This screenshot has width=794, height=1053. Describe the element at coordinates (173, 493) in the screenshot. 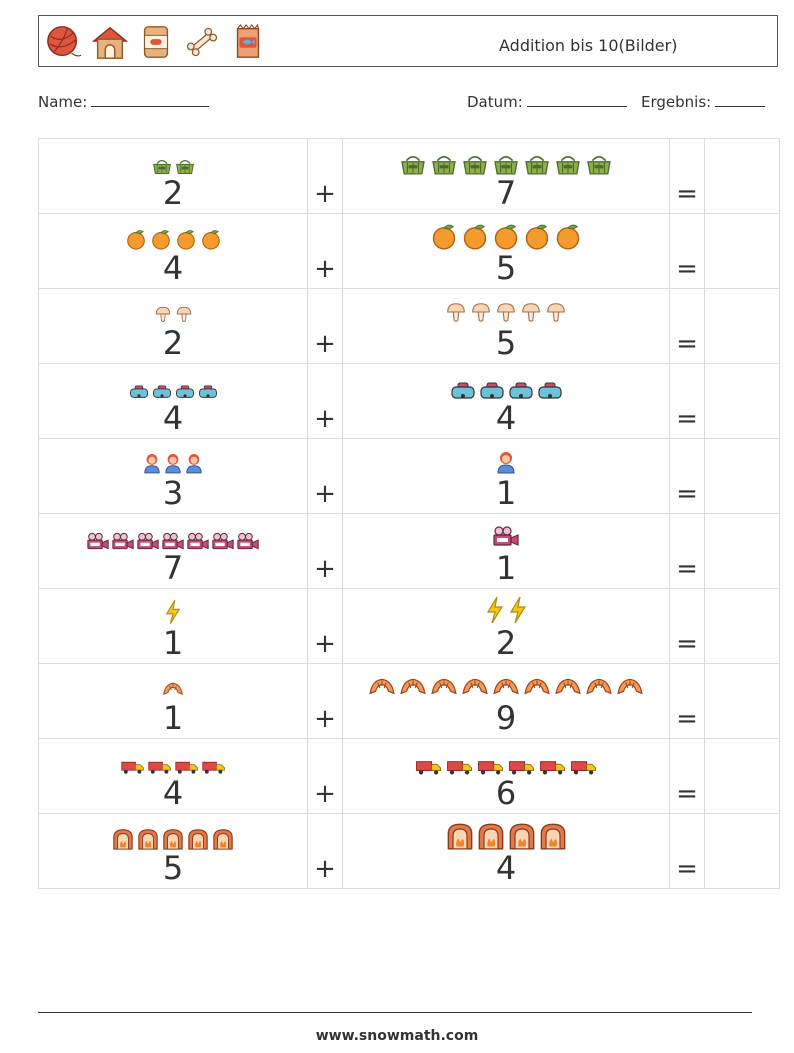

I see `addend-a-number: 3` at that location.